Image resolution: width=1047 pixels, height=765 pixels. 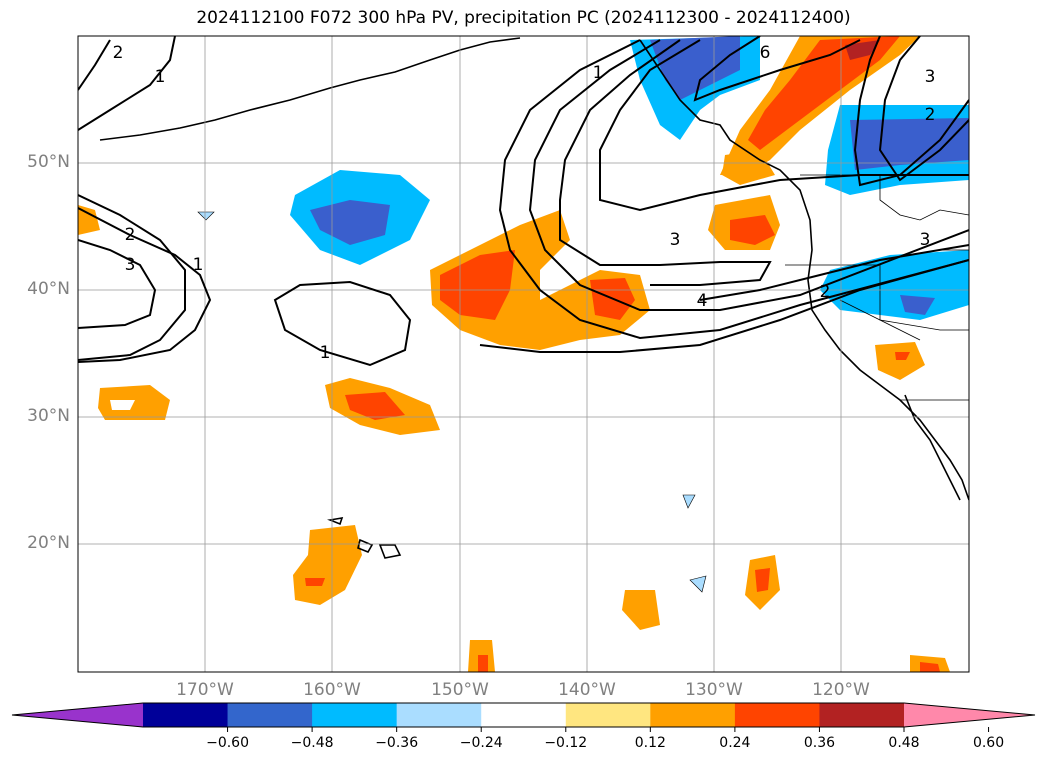 I want to click on colorbar-tick-label: −0.48, so click(x=312, y=743).